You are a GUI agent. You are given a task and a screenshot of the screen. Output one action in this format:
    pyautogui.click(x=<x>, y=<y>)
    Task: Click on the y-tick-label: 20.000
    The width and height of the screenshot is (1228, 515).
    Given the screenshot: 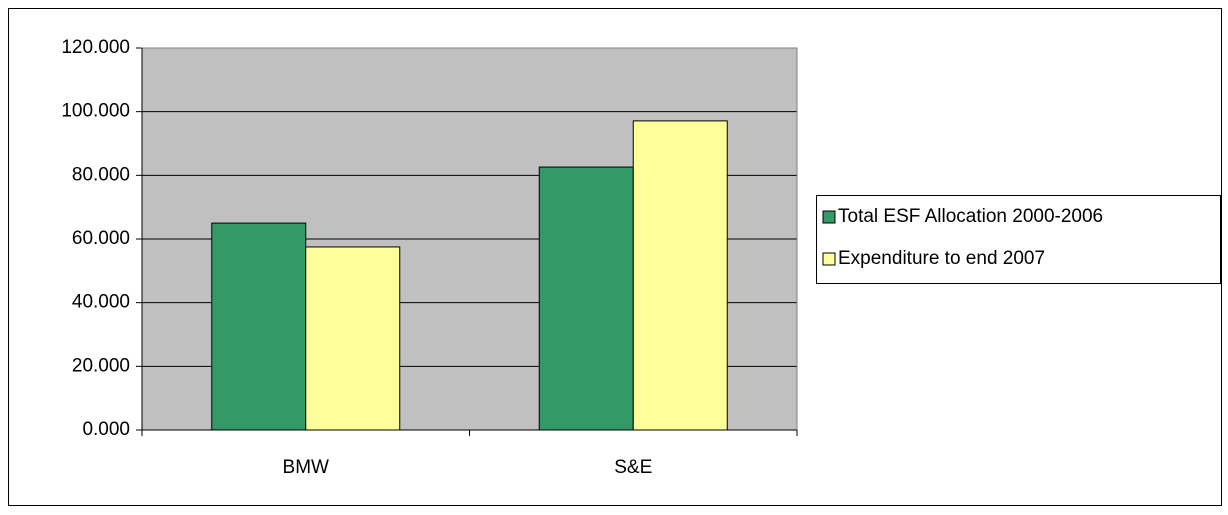 What is the action you would take?
    pyautogui.click(x=101, y=365)
    